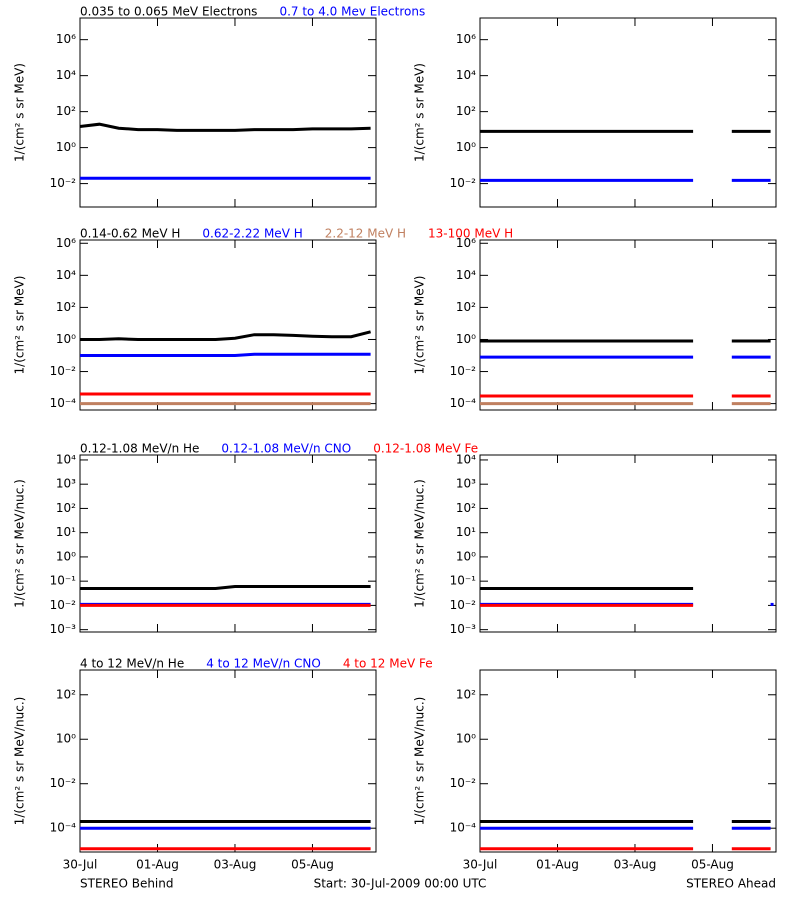 This screenshot has width=800, height=900. I want to click on series-title: 0.12-1.08 MeV/n CNO, so click(286, 449).